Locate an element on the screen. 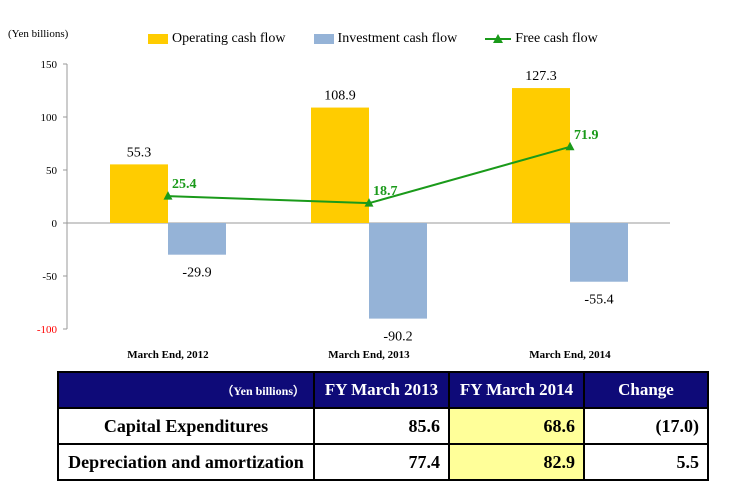  x-tick-label: March End, 2013 is located at coordinates (369, 355).